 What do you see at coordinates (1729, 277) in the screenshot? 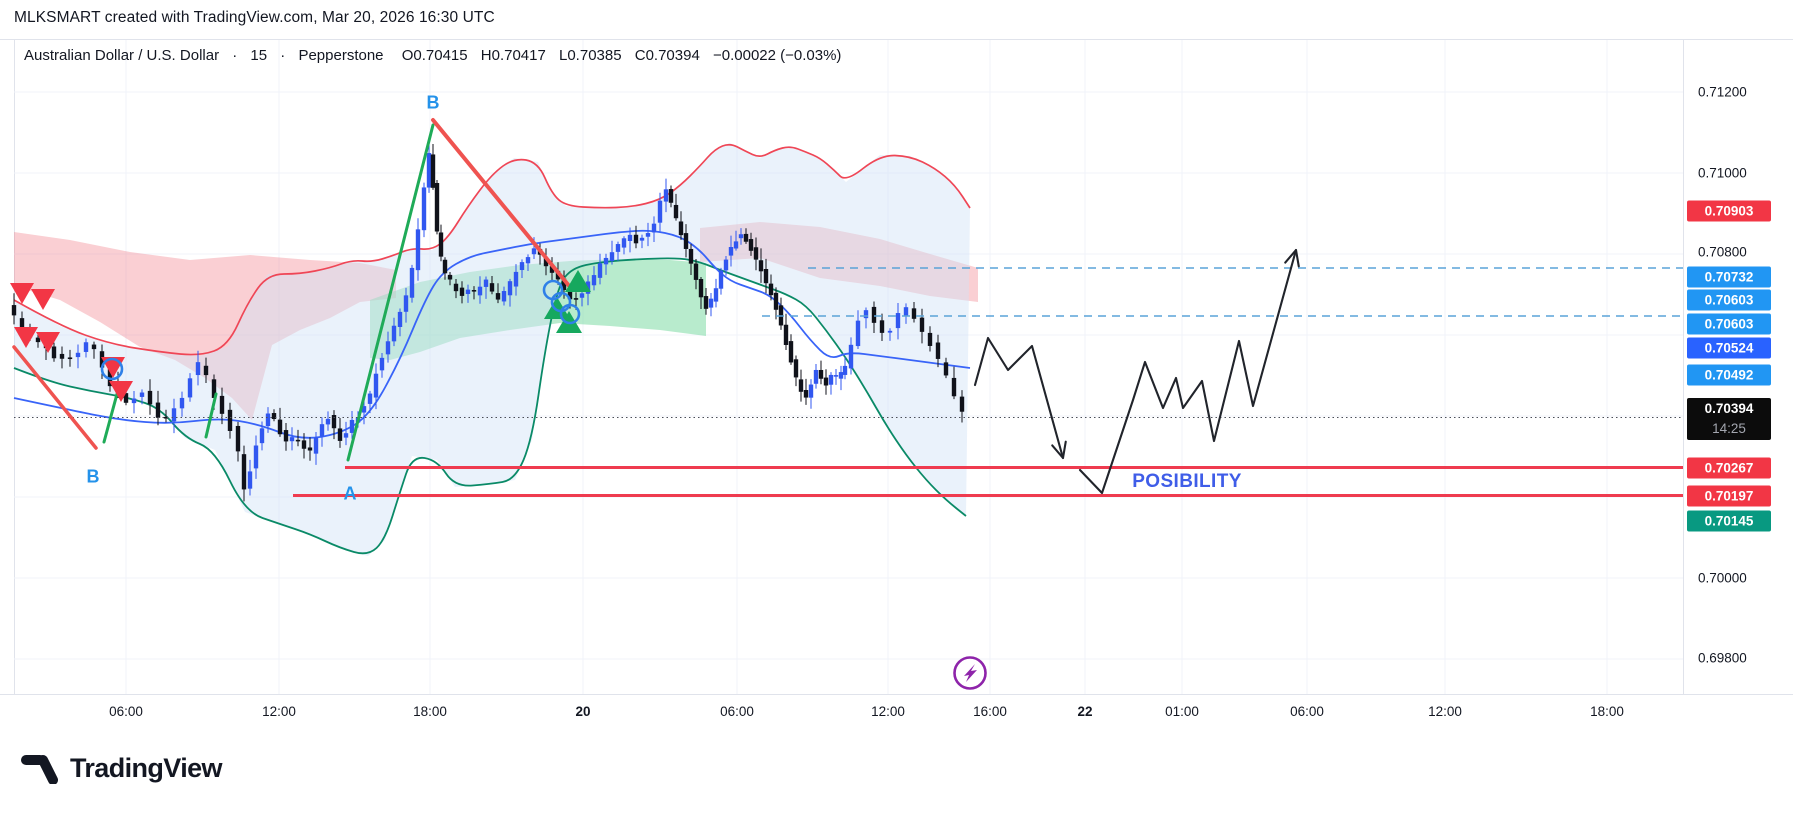
I see `price-level-badge: 0.70732` at bounding box center [1729, 277].